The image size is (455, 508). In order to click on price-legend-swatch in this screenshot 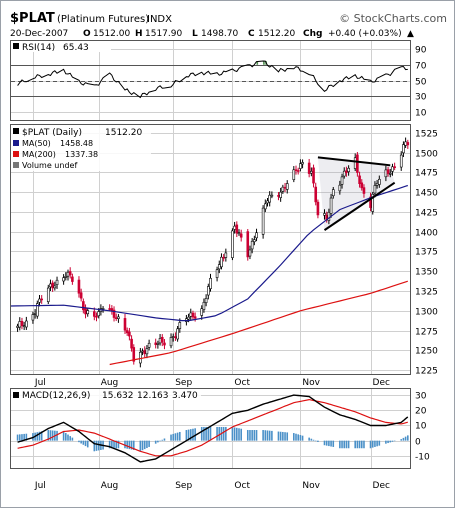, I will do `click(16, 131)`.